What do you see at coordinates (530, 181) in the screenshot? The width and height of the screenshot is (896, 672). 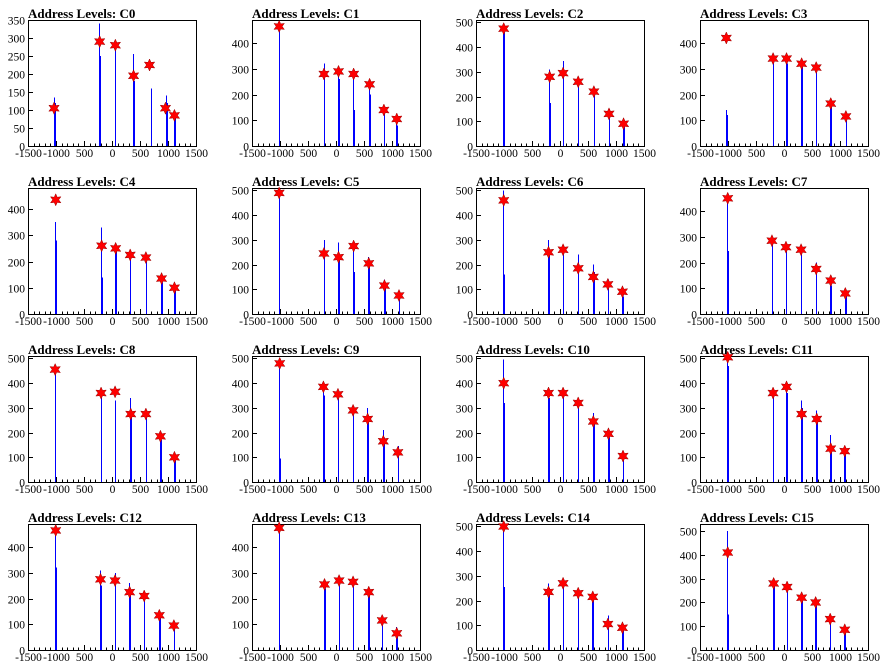 I see `panel-title: Address Levels: C6` at bounding box center [530, 181].